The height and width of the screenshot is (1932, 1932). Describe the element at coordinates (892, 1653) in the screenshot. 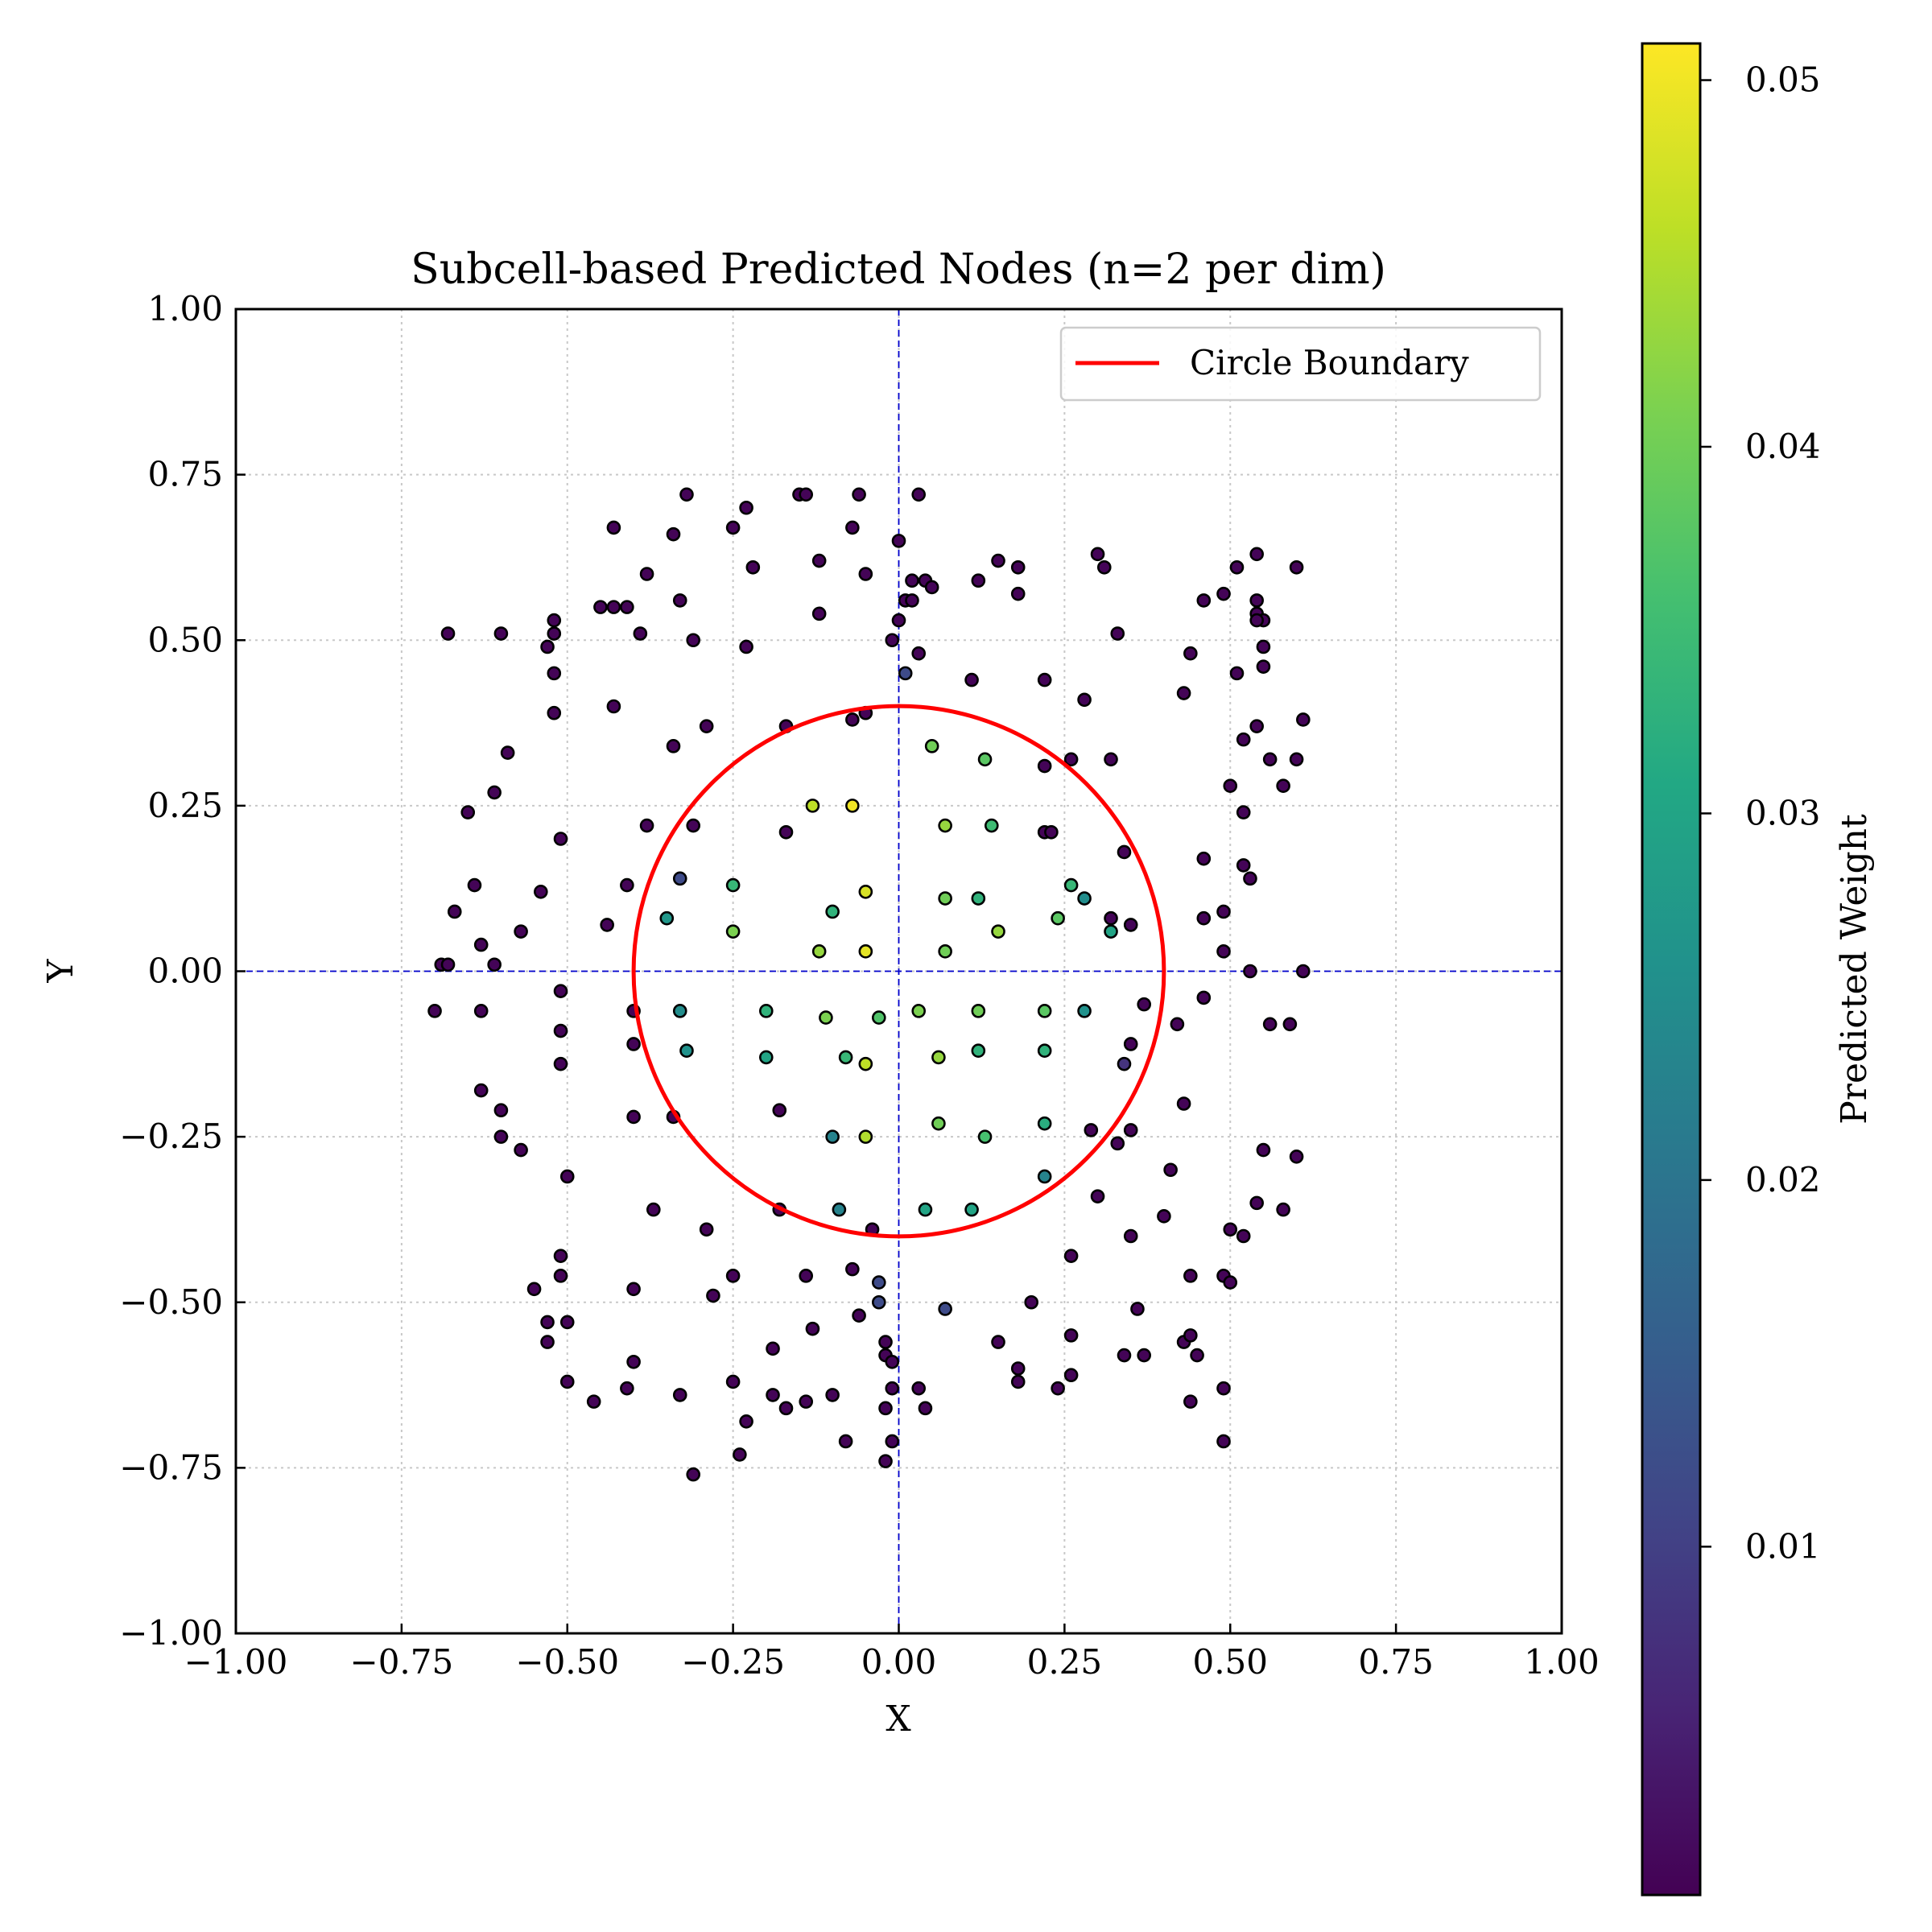

I see `x-ticks: −1.00 −0.75 −0.50 −0.25 0.00 0.25 0.50 0.75 1.00` at that location.